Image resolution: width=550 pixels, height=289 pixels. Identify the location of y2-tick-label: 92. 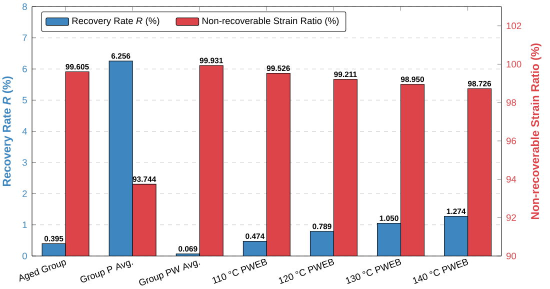
(511, 217).